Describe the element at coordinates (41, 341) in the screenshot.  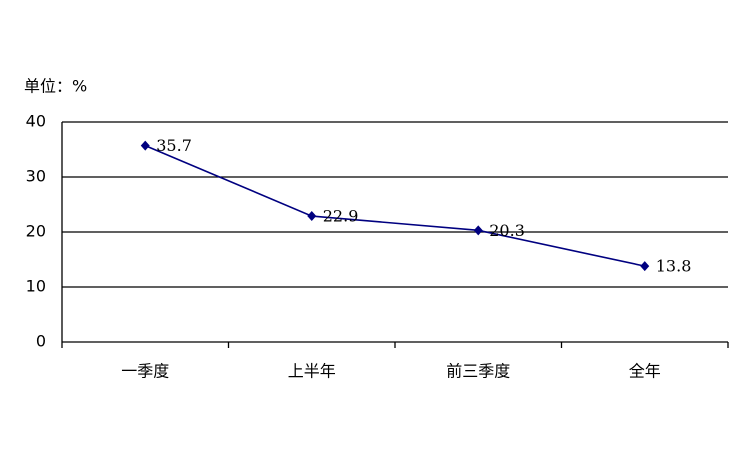
I see `y-tick-label: 0` at that location.